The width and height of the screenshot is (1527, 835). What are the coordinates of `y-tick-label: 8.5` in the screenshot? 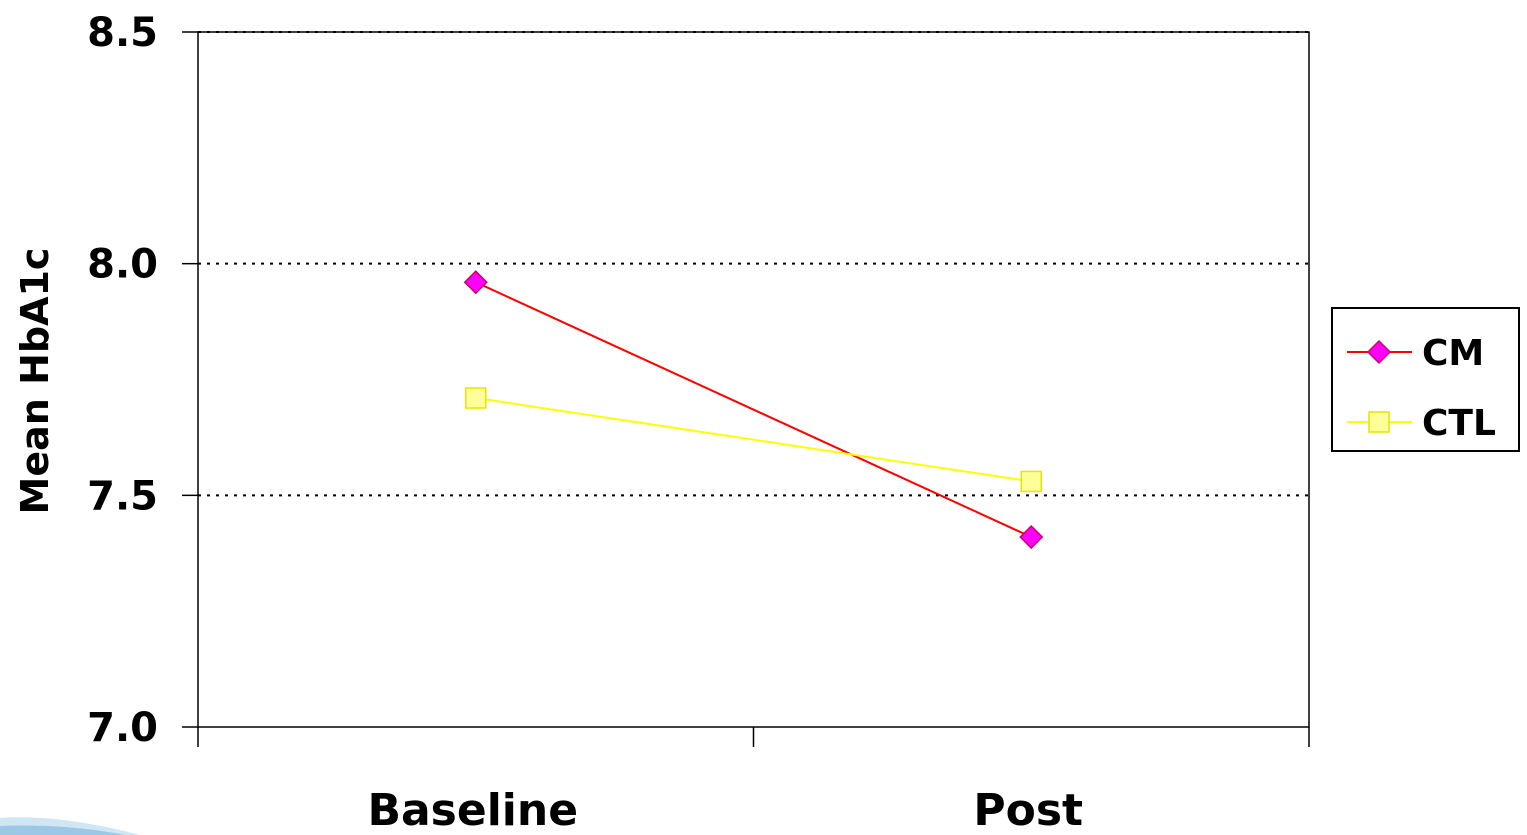 It's located at (122, 33).